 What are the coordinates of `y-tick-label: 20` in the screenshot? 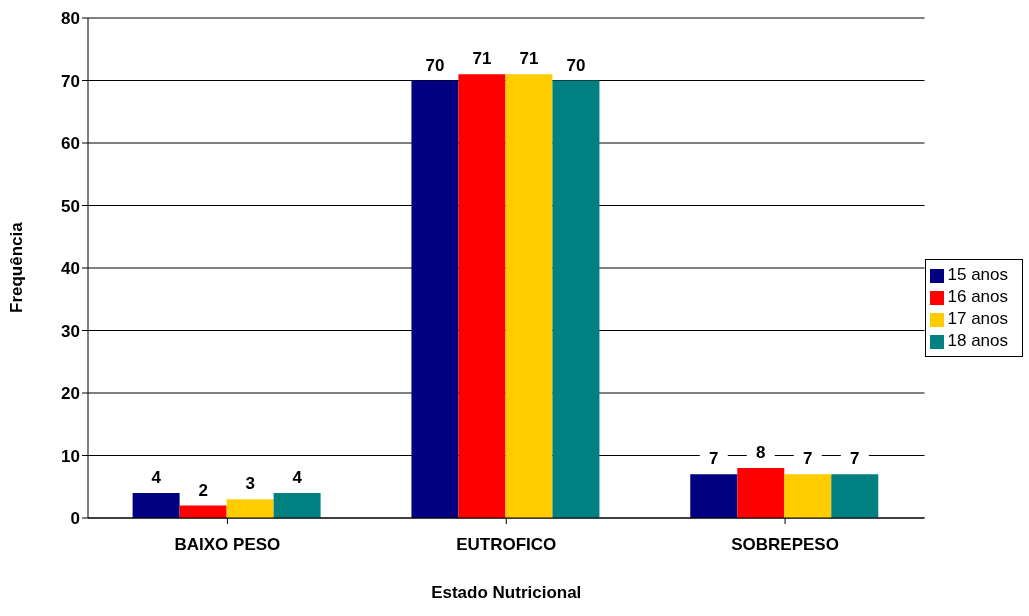 It's located at (70, 394).